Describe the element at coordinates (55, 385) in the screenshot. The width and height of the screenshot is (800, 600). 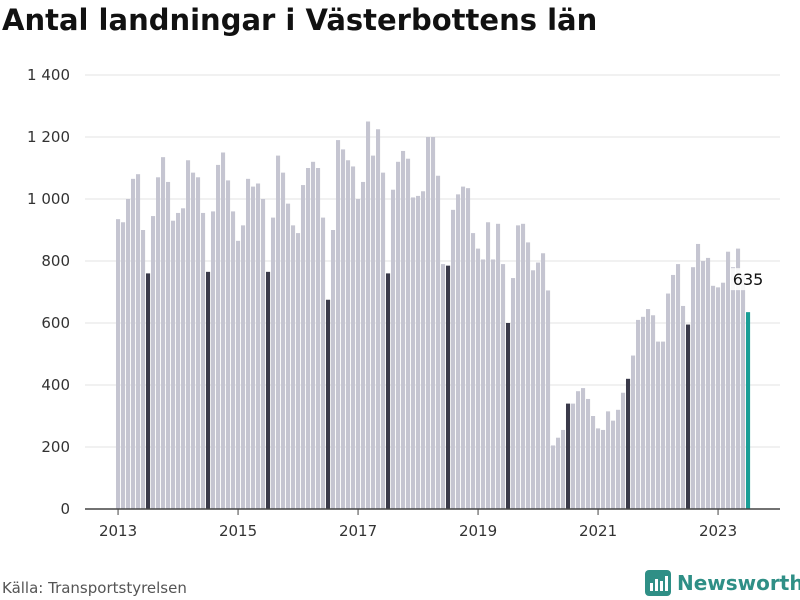
I see `y-tick-label: 400` at that location.